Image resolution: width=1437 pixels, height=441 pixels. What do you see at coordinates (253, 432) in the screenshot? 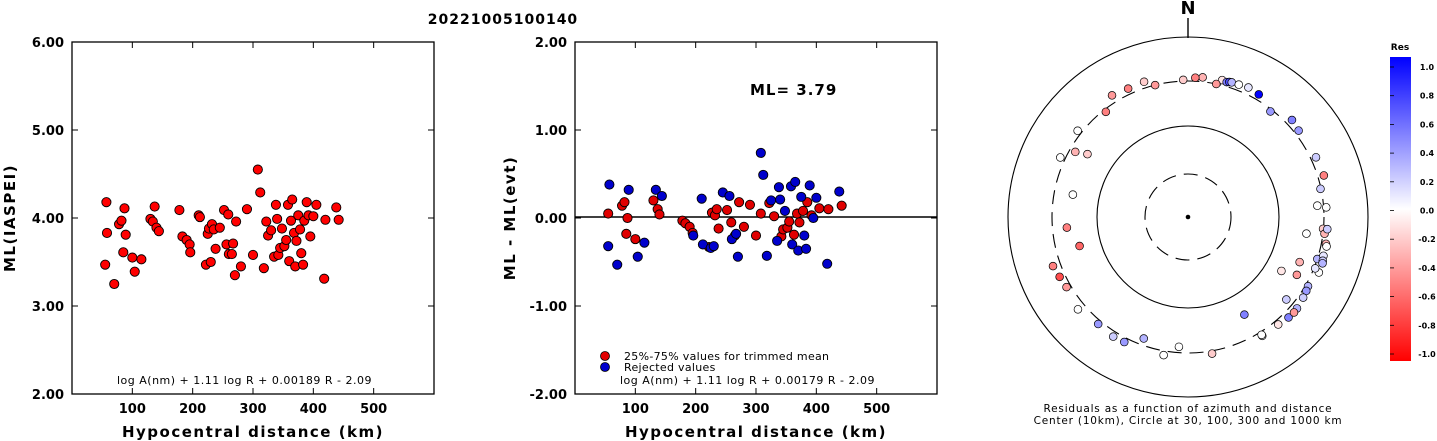
I see `plot1-xlabel: Hypocentral distance (km)` at bounding box center [253, 432].